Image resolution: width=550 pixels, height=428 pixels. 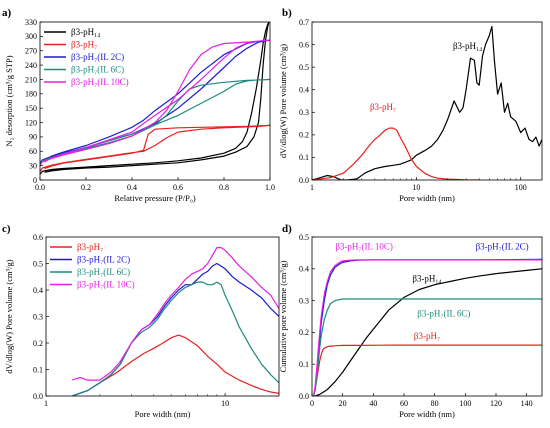 What do you see at coordinates (31, 108) in the screenshot?
I see `y-tick-label: 150` at bounding box center [31, 108].